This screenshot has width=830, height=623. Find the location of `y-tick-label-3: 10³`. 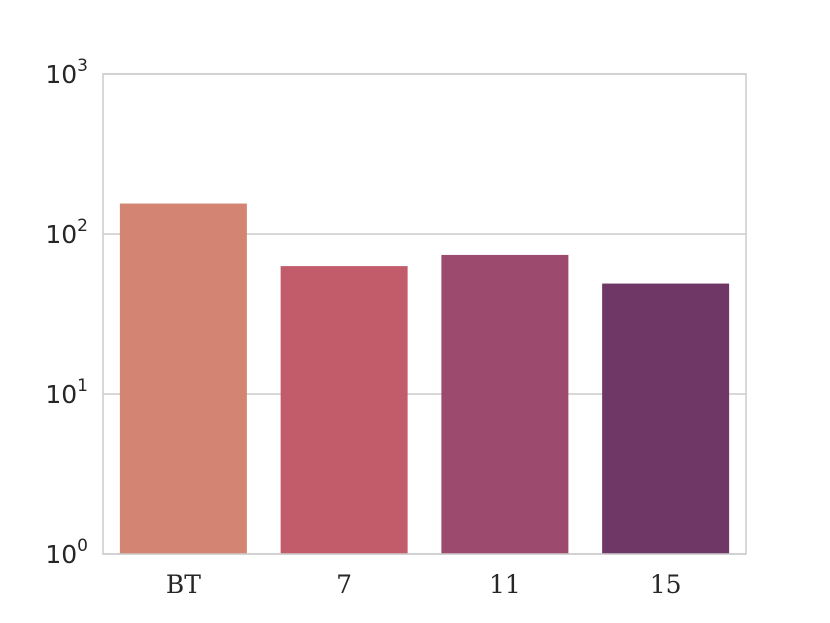

y-tick-label-3: 10³ is located at coordinates (66, 72).